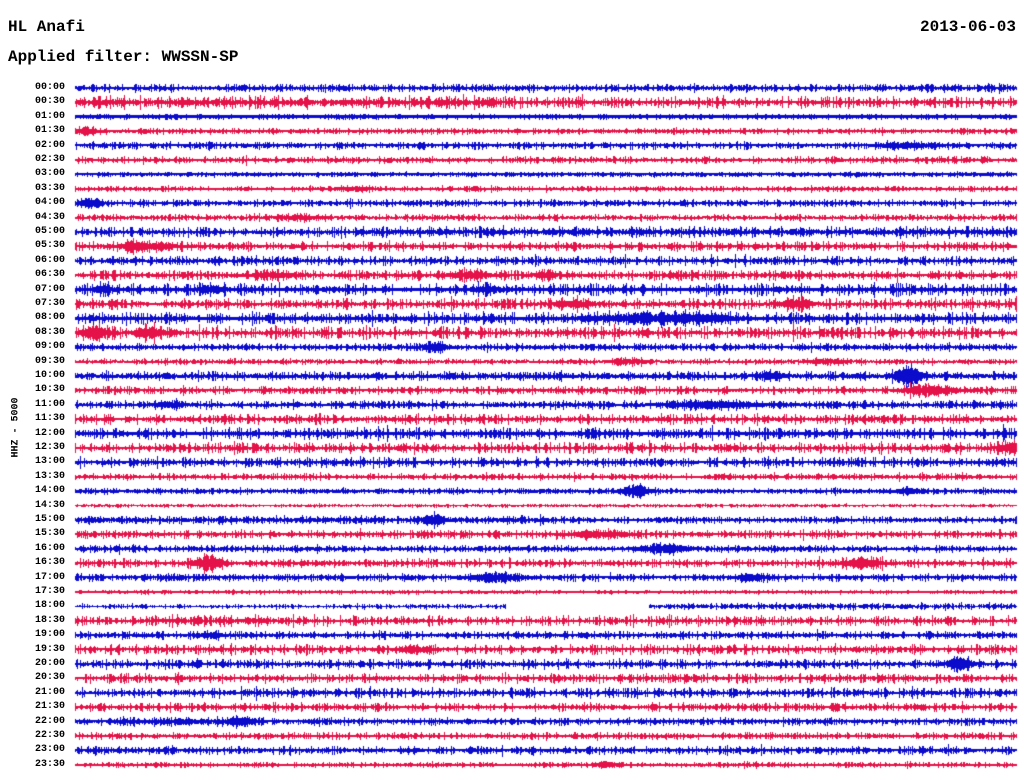 The image size is (1024, 780). I want to click on time-label: 03:00, so click(49, 174).